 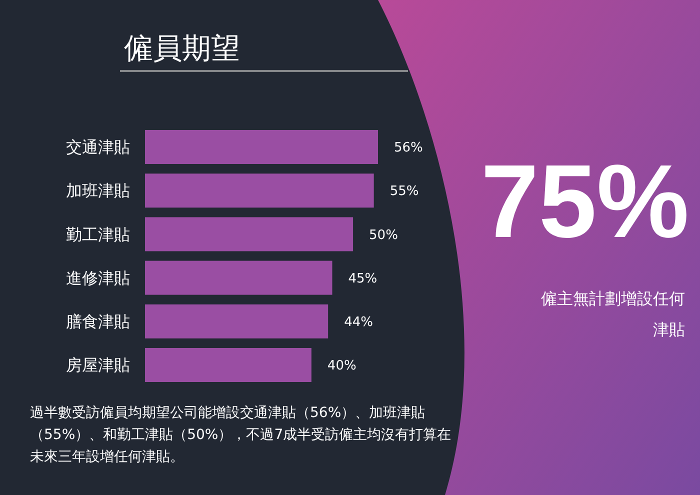 What do you see at coordinates (612, 314) in the screenshot?
I see `text: 僱主無計劃增設任何津貼` at bounding box center [612, 314].